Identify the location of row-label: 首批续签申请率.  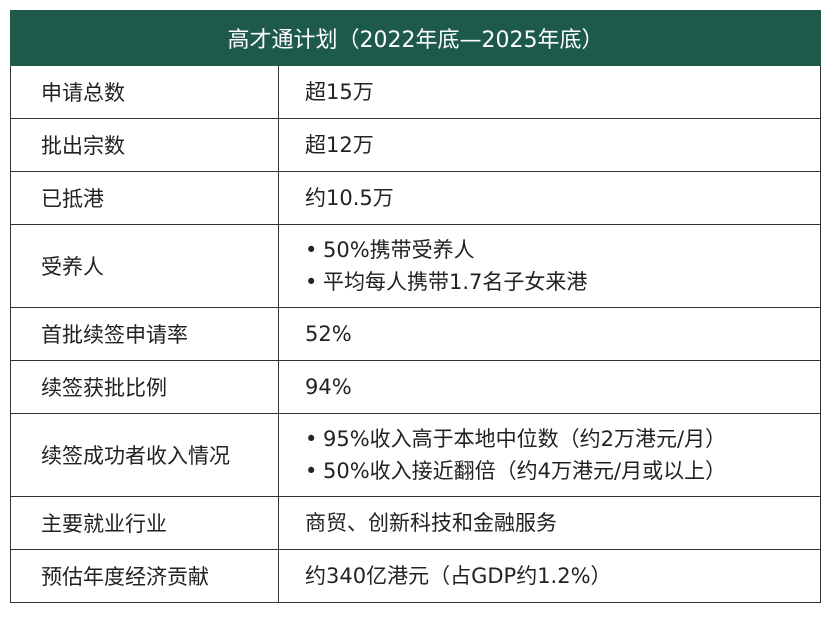
(144, 334).